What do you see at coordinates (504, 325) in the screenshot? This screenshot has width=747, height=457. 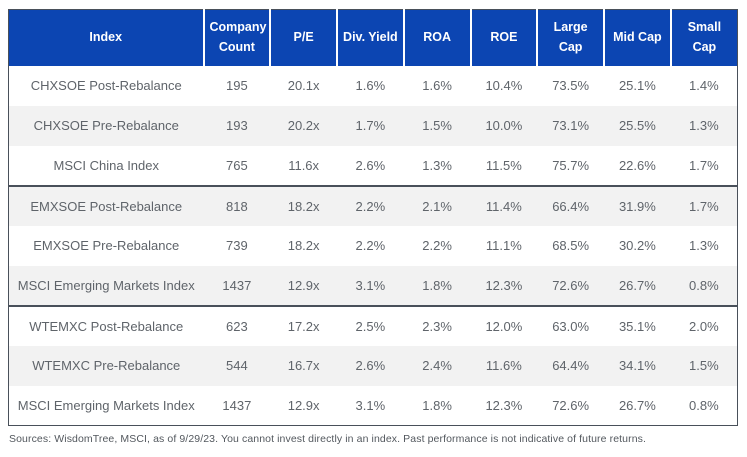 I see `value-cell: 12.0%` at bounding box center [504, 325].